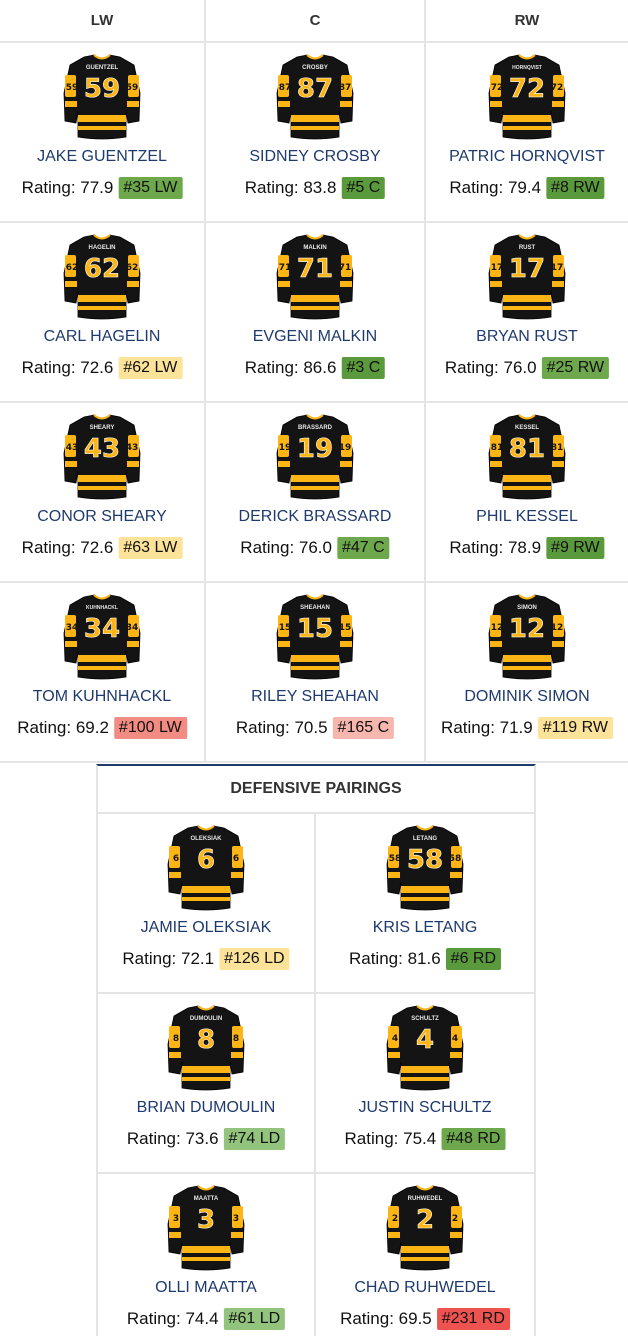 This screenshot has width=628, height=1336. I want to click on player-name-link: PHIL KESSEL, so click(527, 516).